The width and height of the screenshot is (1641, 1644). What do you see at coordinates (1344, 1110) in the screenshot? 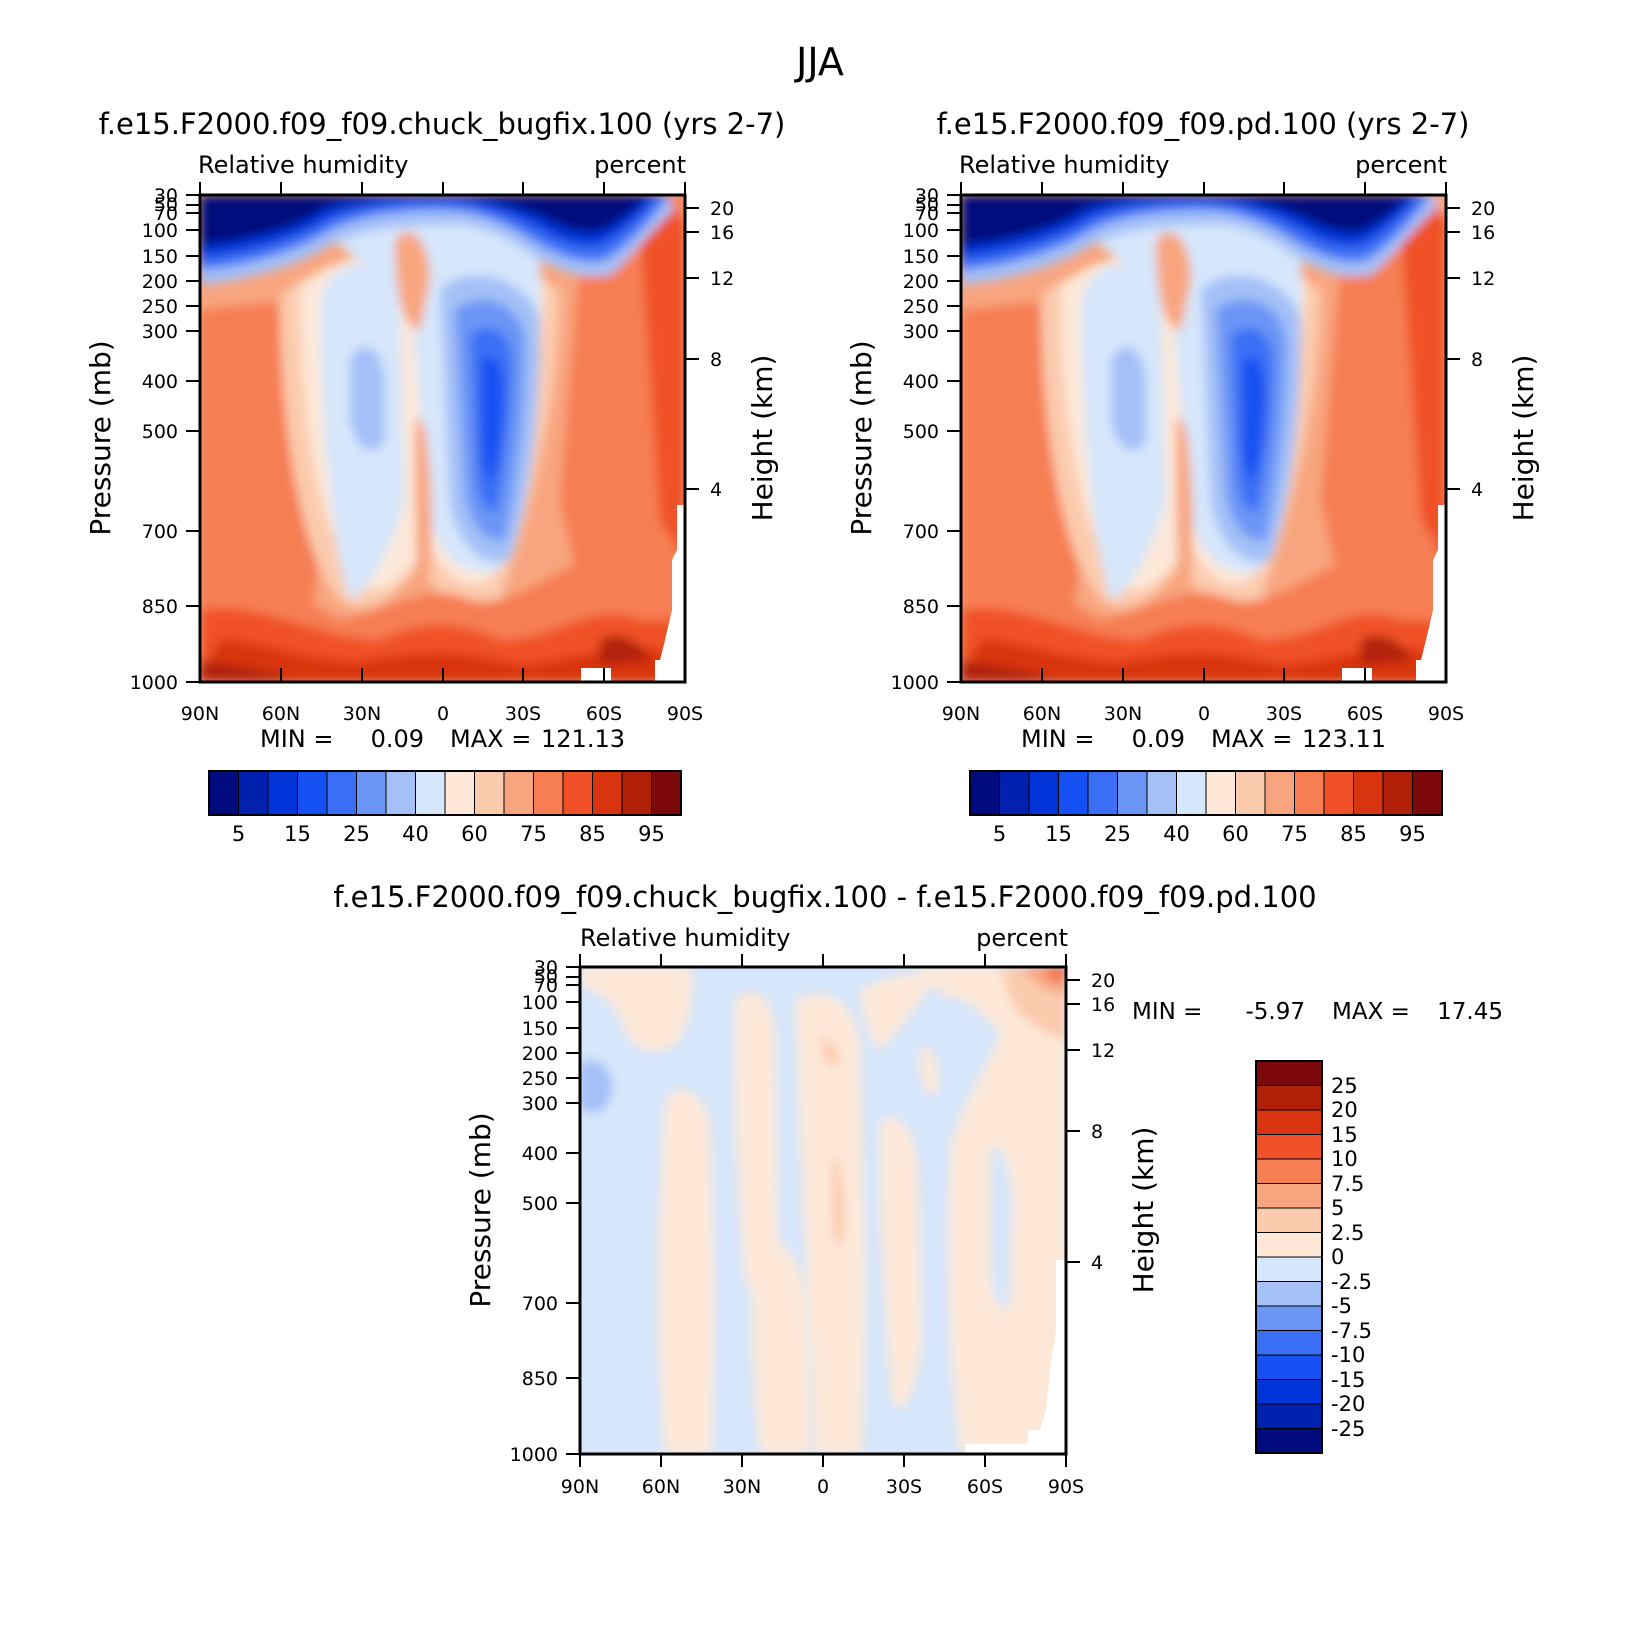
I see `colorbar-label: 20` at bounding box center [1344, 1110].